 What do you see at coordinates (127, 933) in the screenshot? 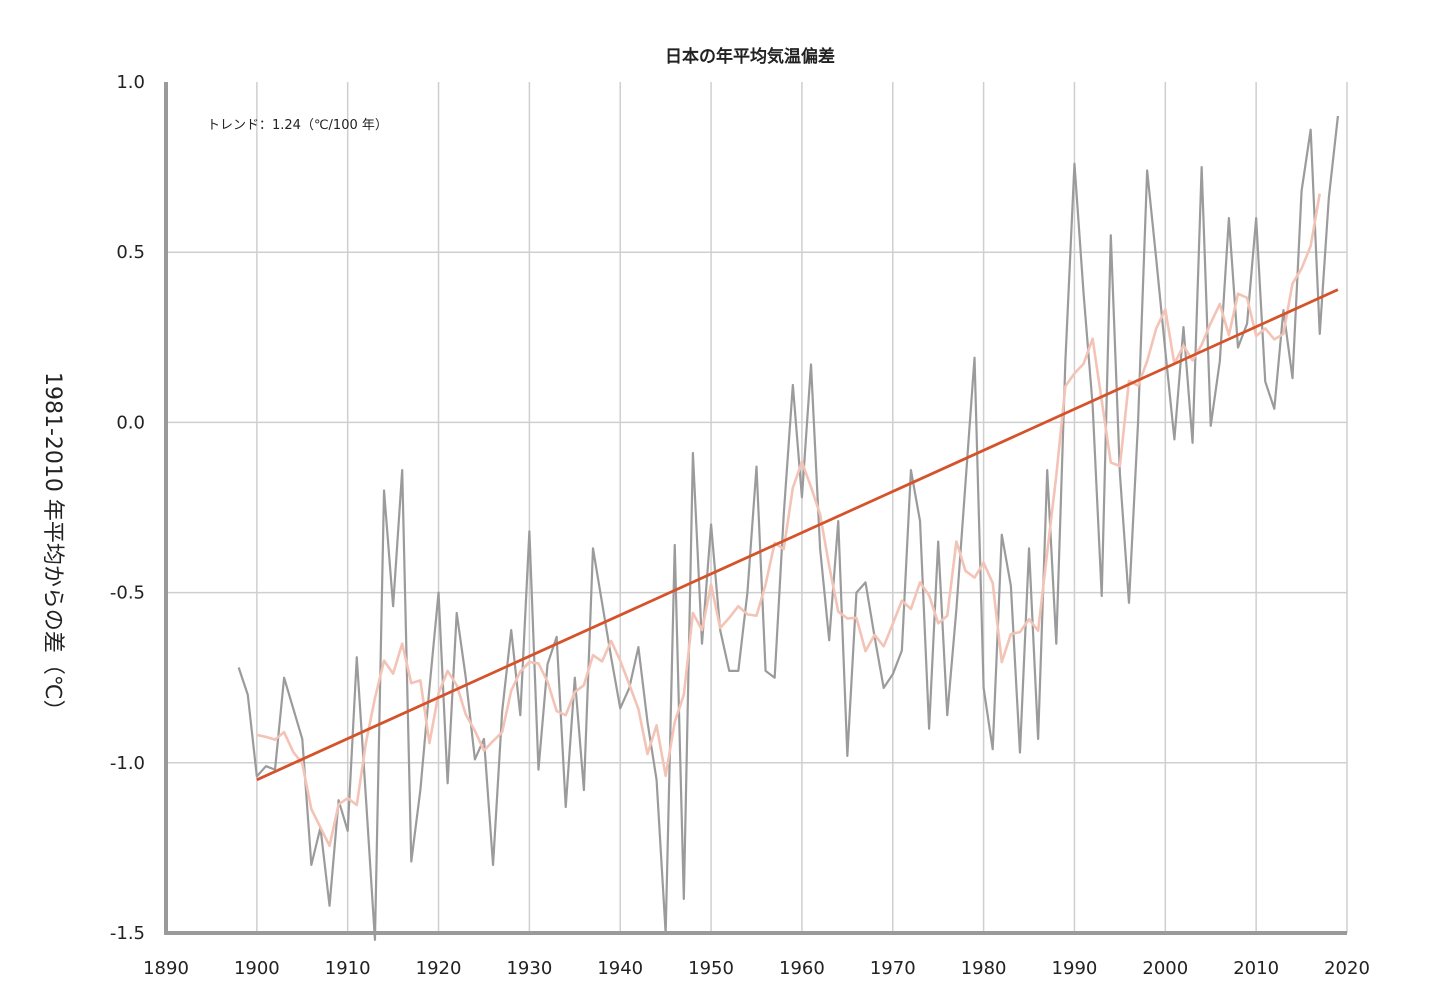
I see `y-tick-label: -1.5` at bounding box center [127, 933].